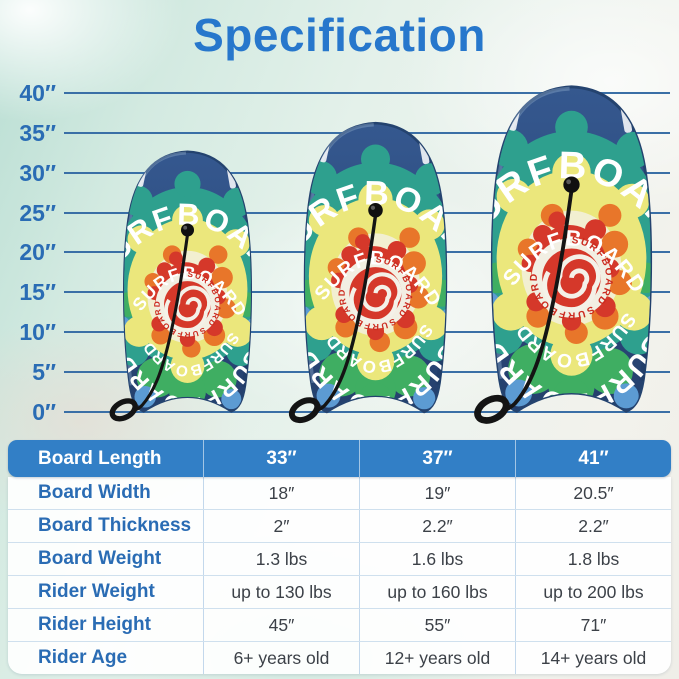 The height and width of the screenshot is (679, 679). What do you see at coordinates (94, 624) in the screenshot?
I see `row-label: Rider Height` at bounding box center [94, 624].